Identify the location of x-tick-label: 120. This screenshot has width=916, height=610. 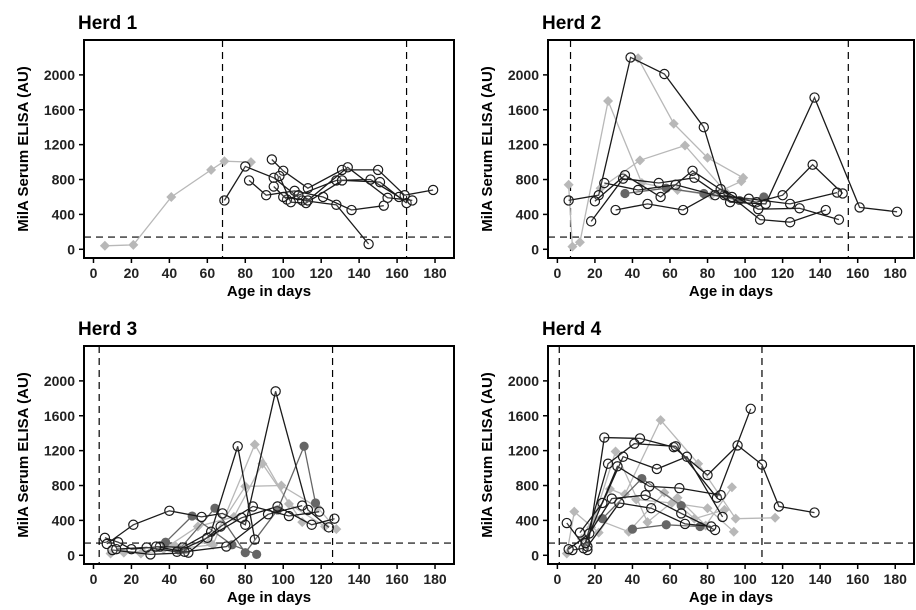
(783, 273).